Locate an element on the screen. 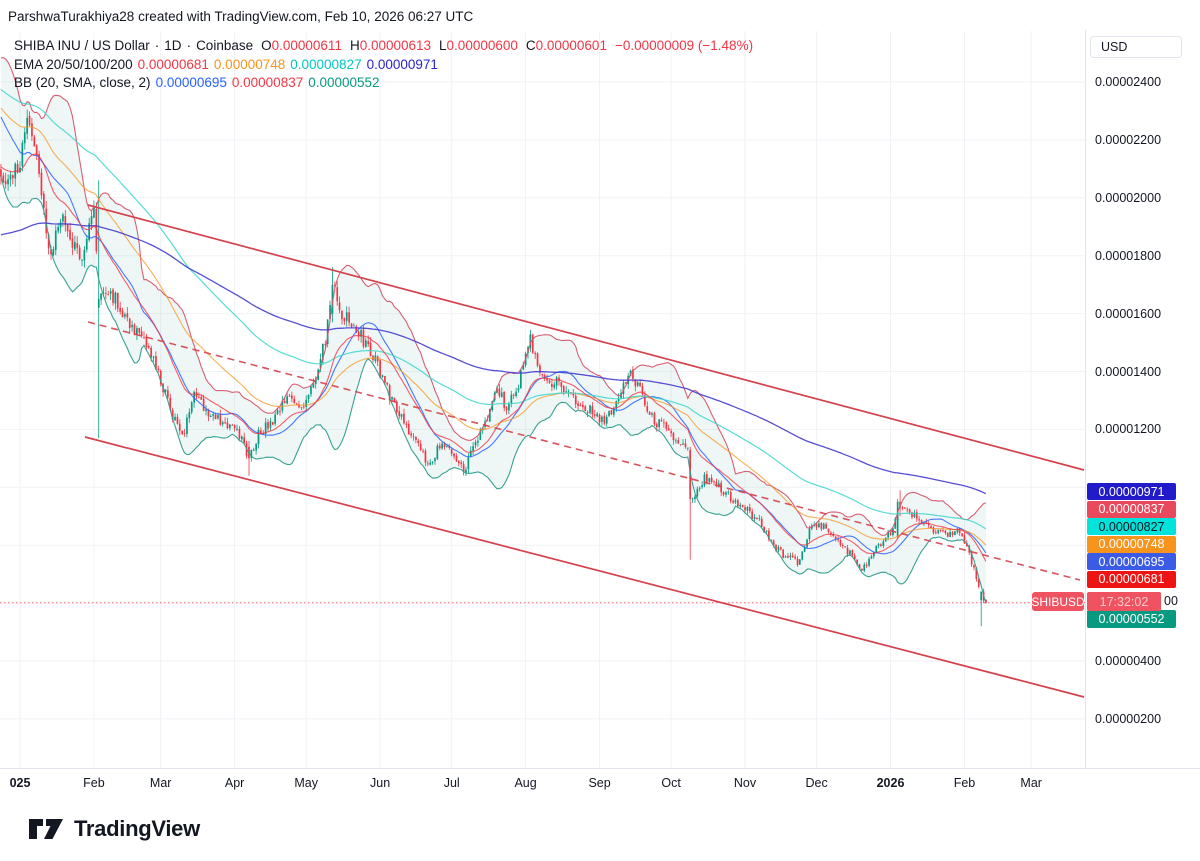 This screenshot has width=1200, height=861. ema-label: EMA 20/50/100/200 is located at coordinates (73, 64).